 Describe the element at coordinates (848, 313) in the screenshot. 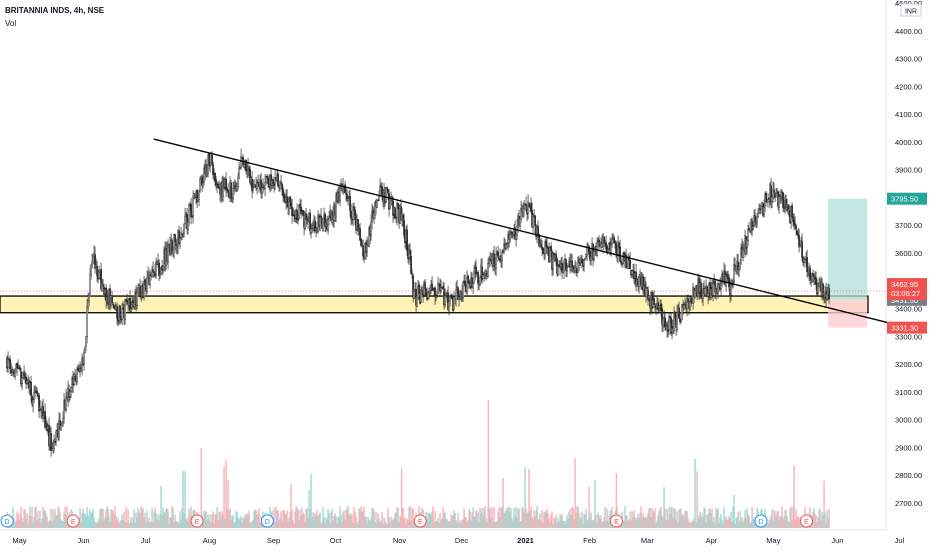

I see `stop-zone` at that location.